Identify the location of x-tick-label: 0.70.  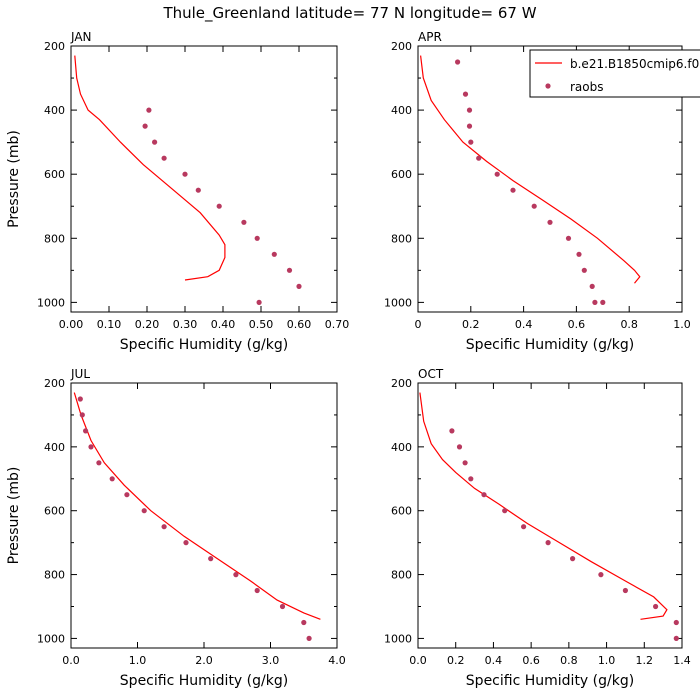
(337, 324).